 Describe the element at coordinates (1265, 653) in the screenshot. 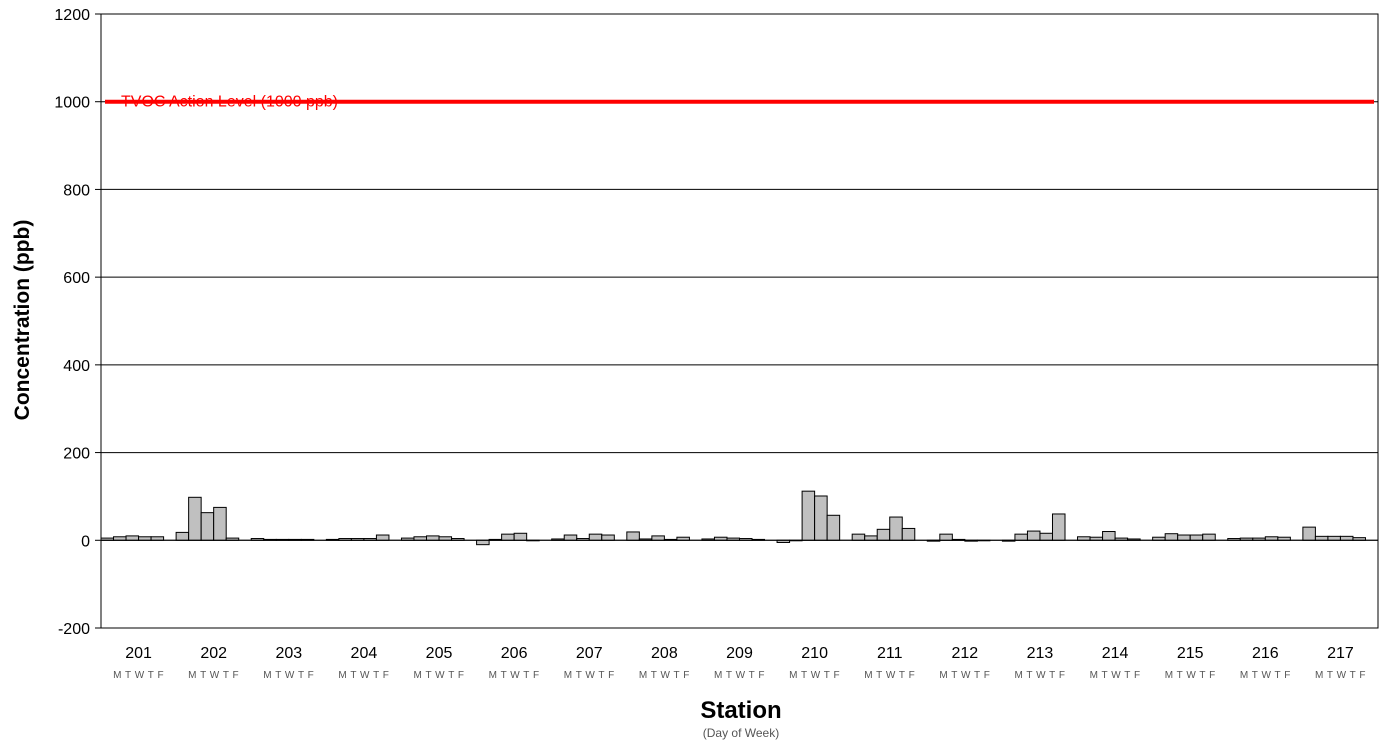

I see `x-tick-label: 216` at that location.